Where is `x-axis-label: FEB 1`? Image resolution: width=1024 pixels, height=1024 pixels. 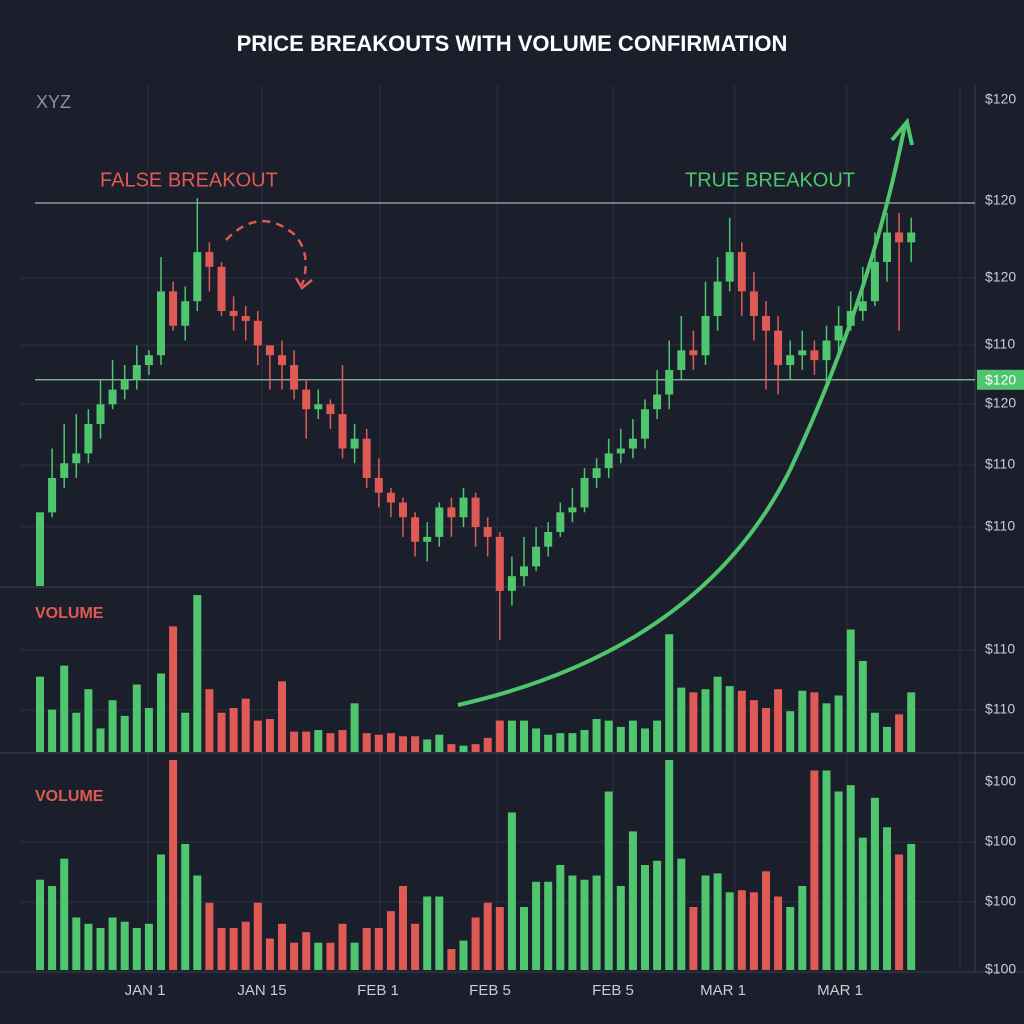
x-axis-label: FEB 1 is located at coordinates (378, 990).